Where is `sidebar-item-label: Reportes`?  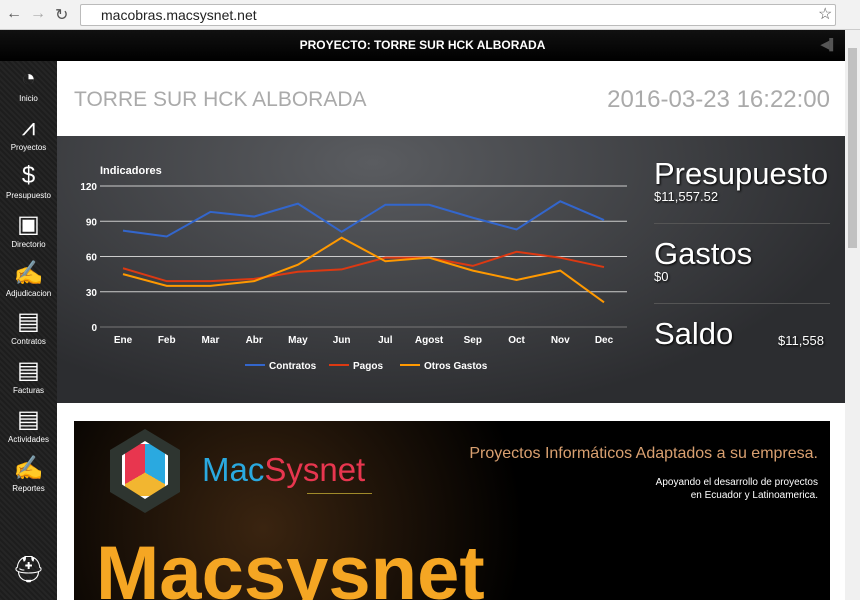
sidebar-item-label: Reportes is located at coordinates (28, 488).